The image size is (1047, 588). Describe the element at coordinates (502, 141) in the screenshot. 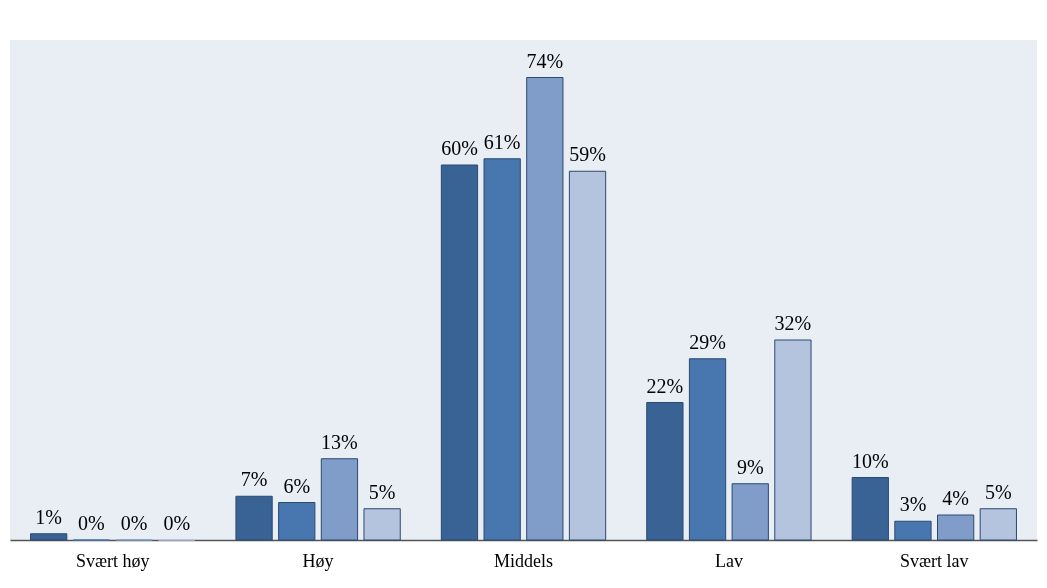

I see `data-label: 61%` at that location.